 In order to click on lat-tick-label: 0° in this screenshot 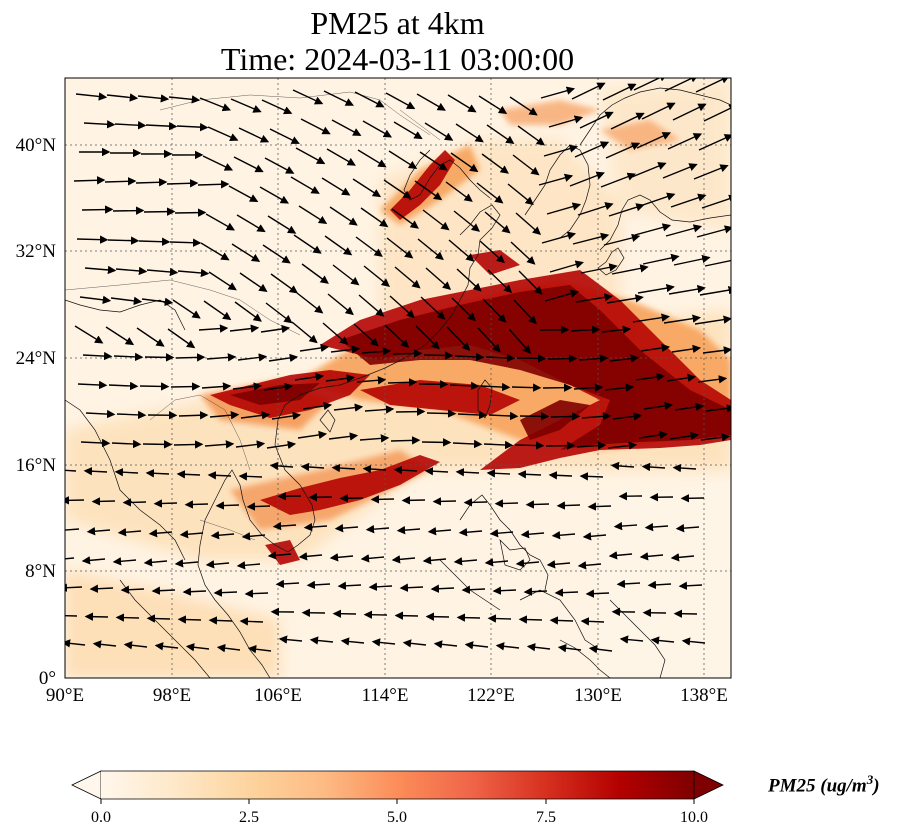, I will do `click(47, 678)`.